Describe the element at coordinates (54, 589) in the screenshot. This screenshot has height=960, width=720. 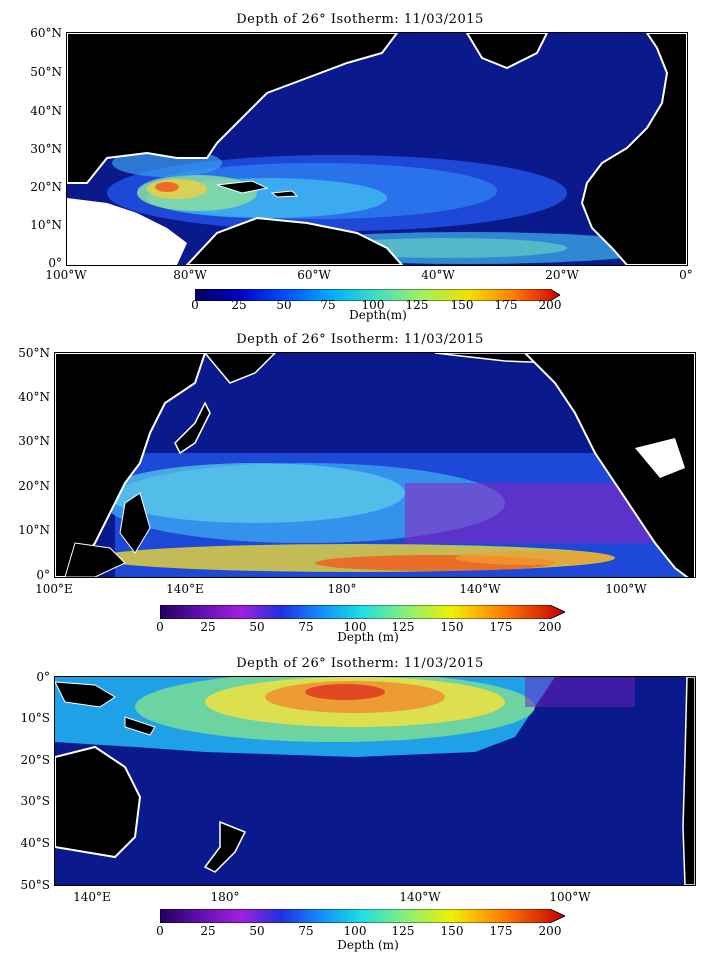
I see `lon-label: 100°E` at that location.